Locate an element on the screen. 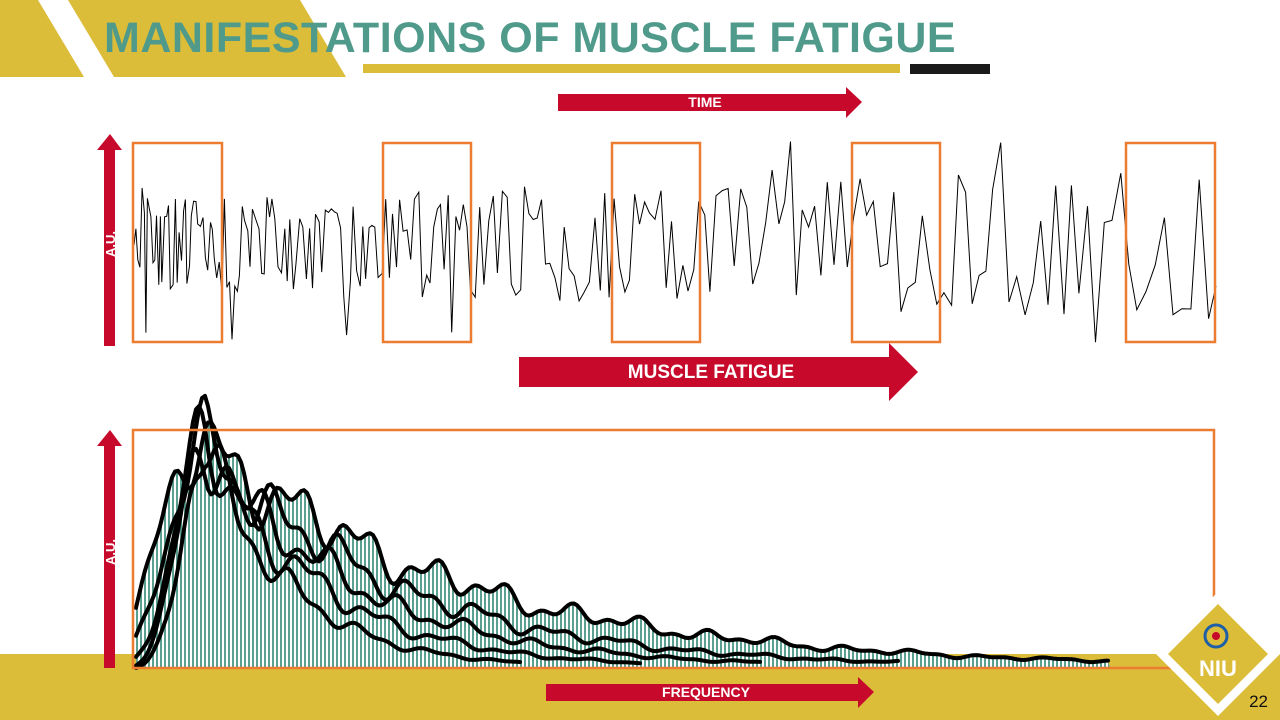 This screenshot has width=1280, height=720. header-underline-black is located at coordinates (950, 69).